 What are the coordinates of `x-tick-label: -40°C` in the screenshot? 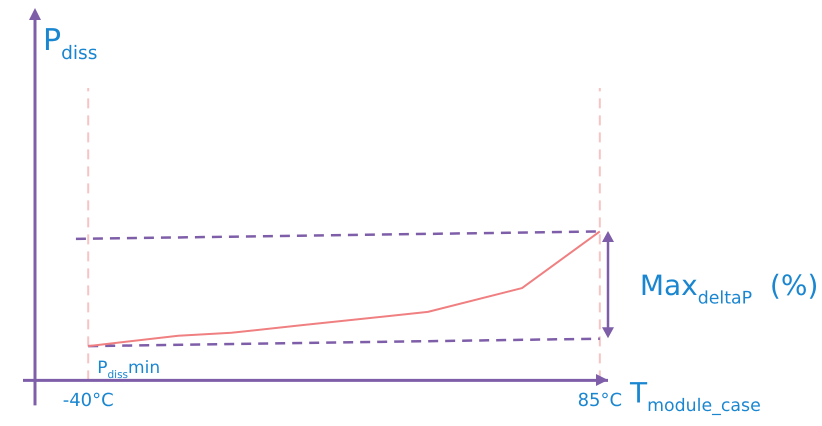 It's located at (88, 400).